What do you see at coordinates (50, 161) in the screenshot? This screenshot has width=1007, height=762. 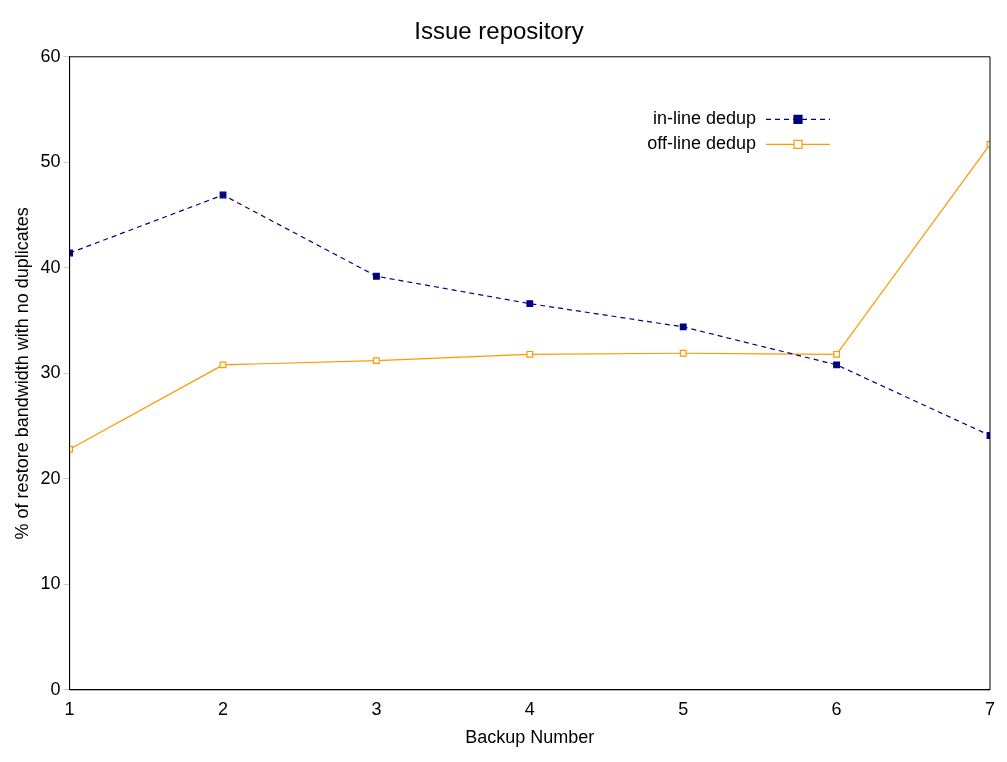 I see `y-tick-label: 50` at bounding box center [50, 161].